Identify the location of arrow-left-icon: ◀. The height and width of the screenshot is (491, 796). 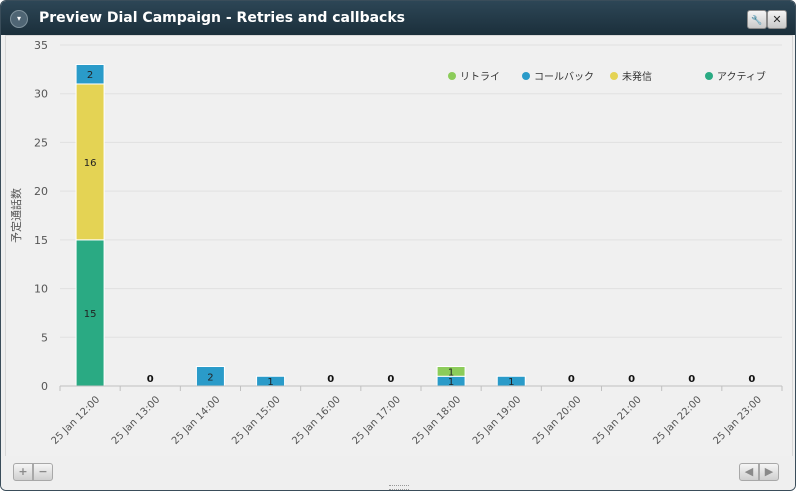
(749, 471).